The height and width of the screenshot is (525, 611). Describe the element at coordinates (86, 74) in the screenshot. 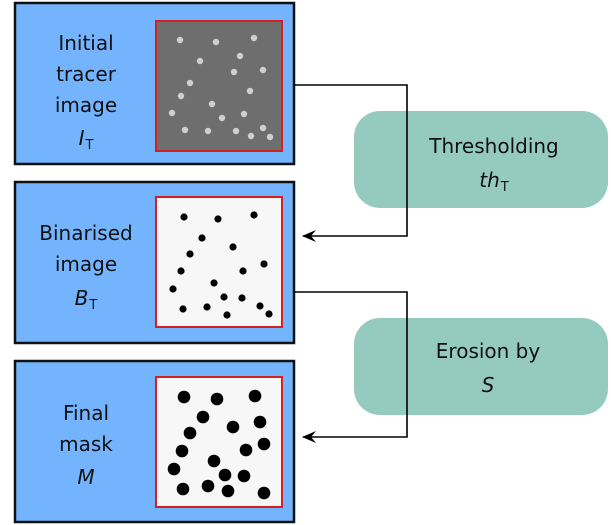

I see `panel-label-line: tracer` at that location.